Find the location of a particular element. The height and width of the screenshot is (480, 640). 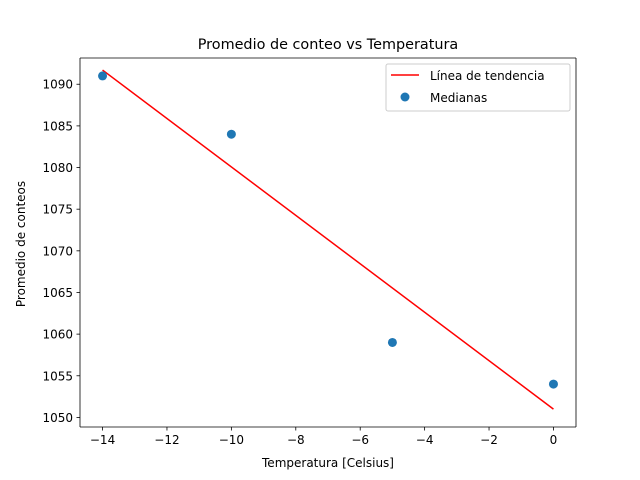

y-tick-label: 1050 is located at coordinates (57, 418).